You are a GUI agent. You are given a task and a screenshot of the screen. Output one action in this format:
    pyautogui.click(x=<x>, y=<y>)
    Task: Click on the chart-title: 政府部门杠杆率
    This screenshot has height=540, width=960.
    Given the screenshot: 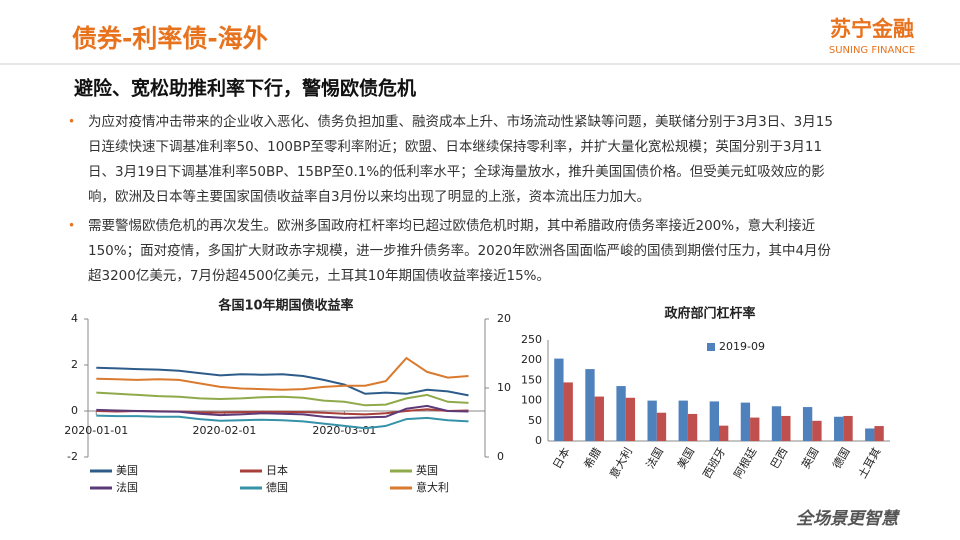 What is the action you would take?
    pyautogui.click(x=709, y=314)
    